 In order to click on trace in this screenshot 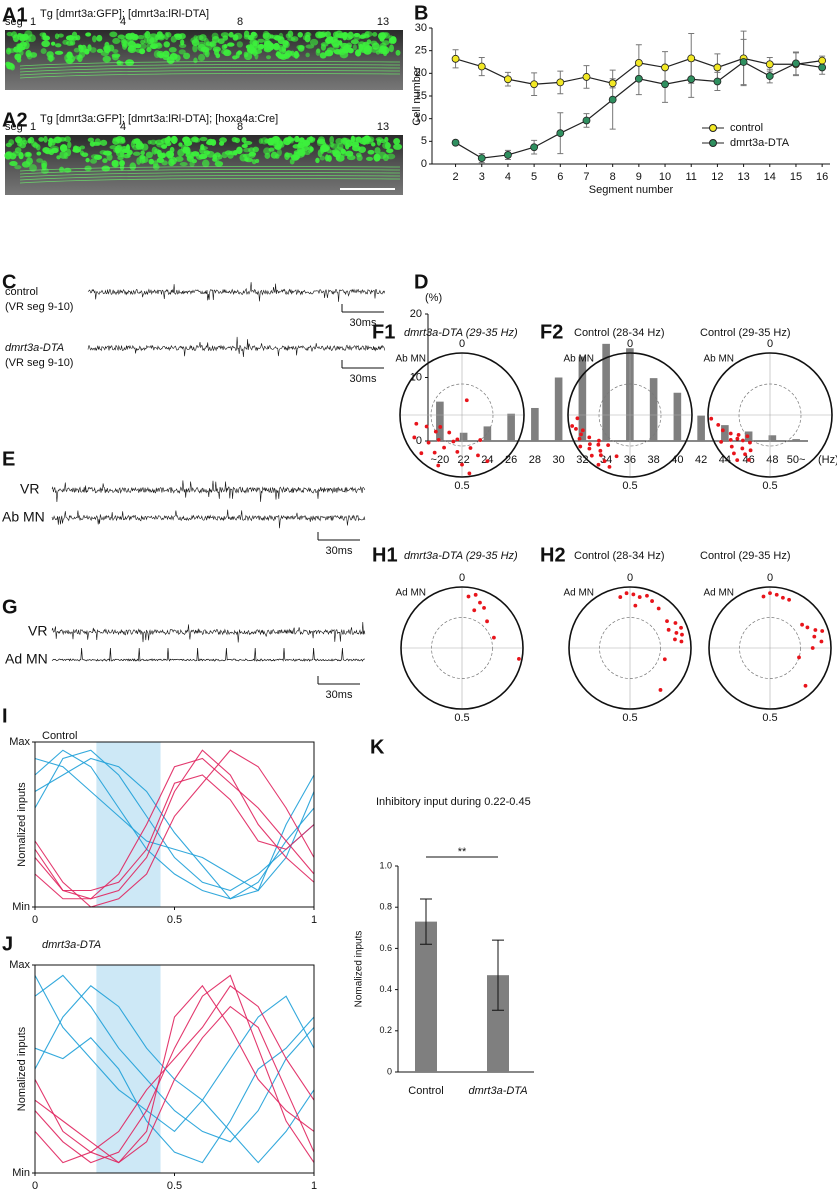, I will do `click(208, 632)`.